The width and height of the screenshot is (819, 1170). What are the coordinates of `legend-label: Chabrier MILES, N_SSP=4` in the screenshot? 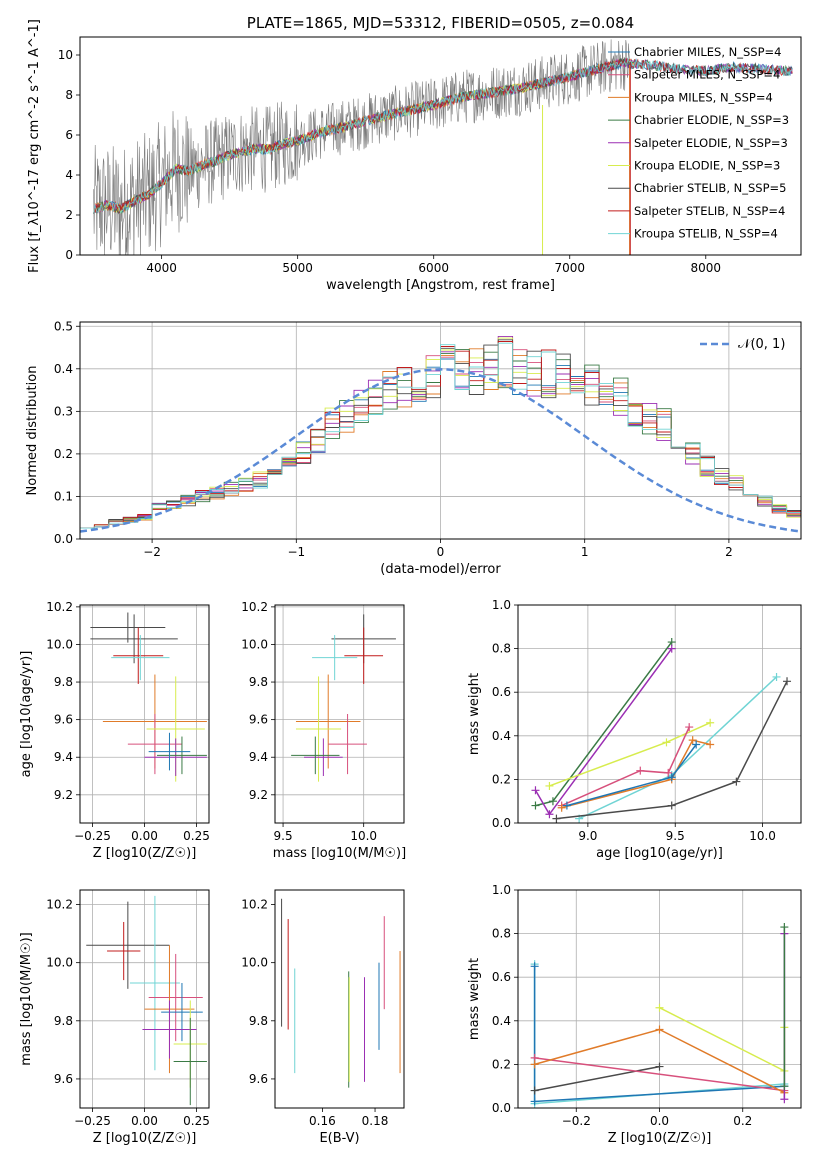 It's located at (707, 52).